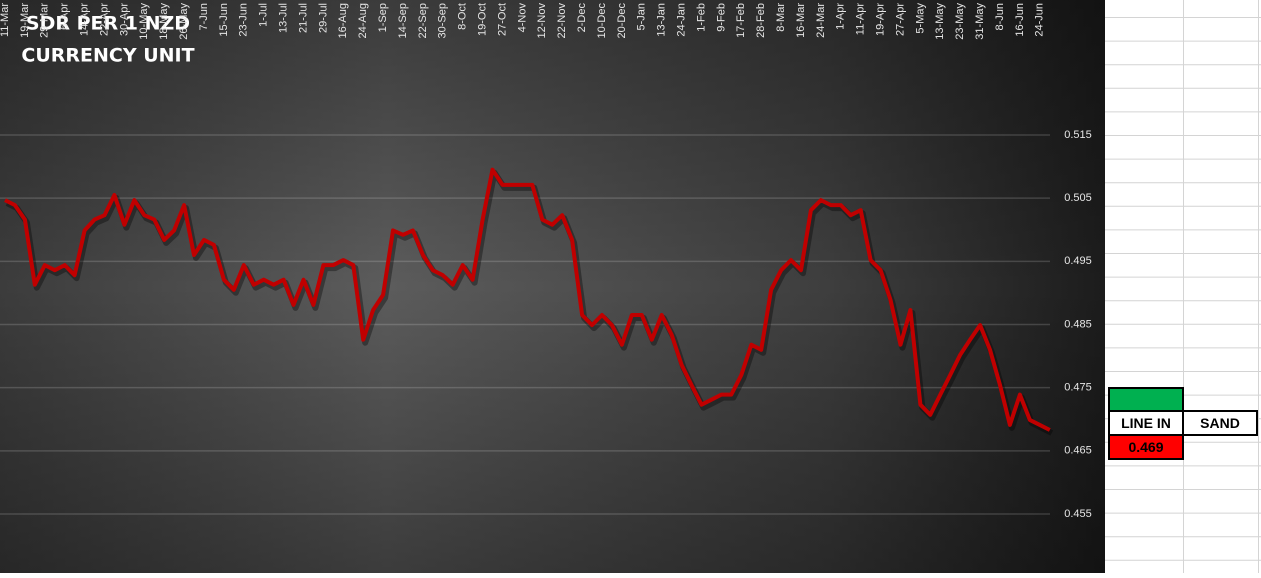  I want to click on x-tick-label: 11-Mar, so click(5, 20).